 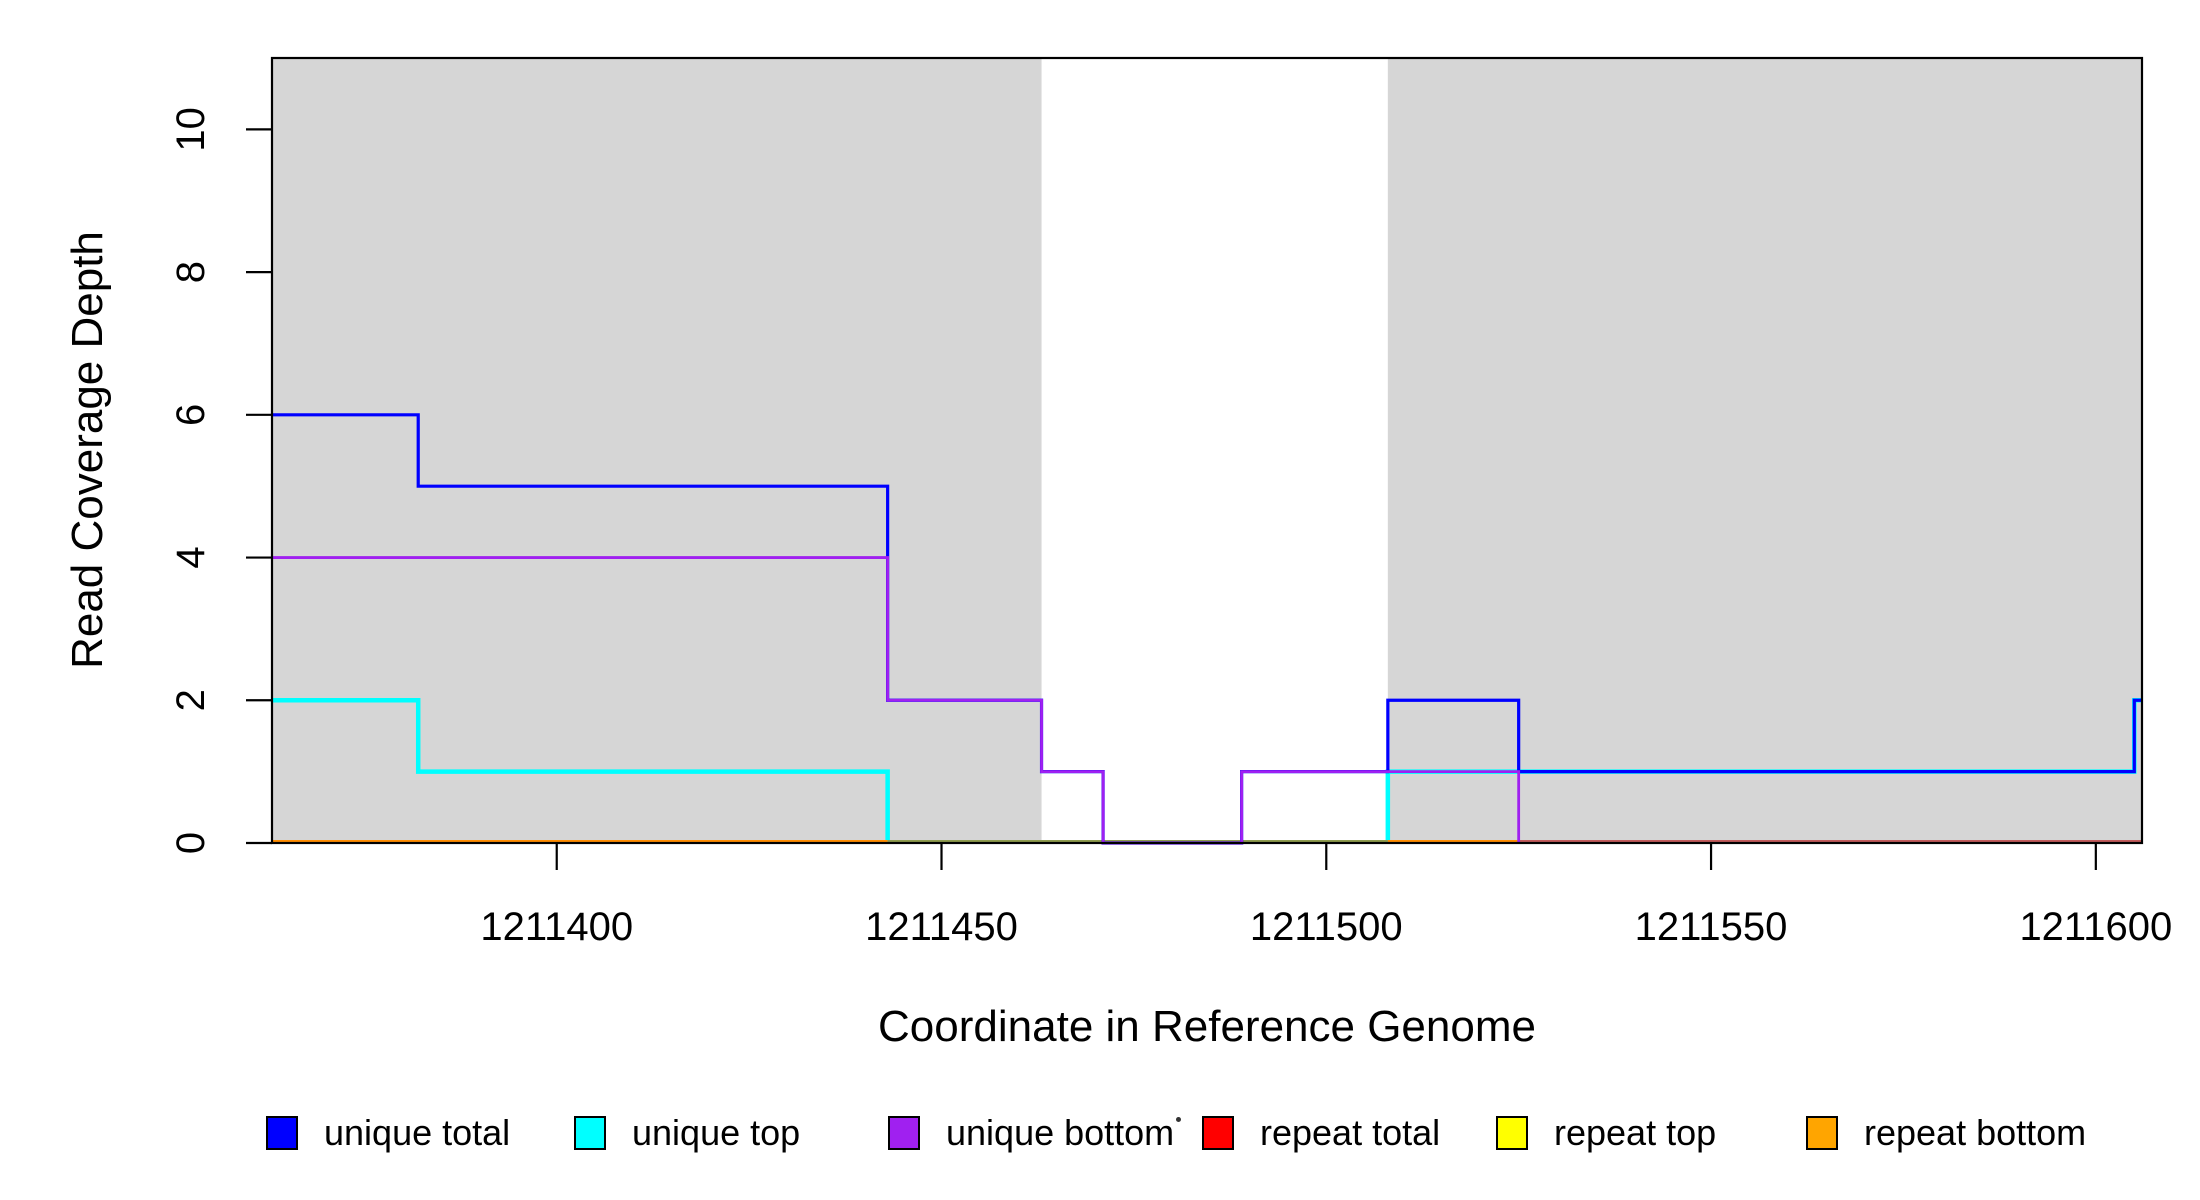 What do you see at coordinates (896, 700) in the screenshot?
I see `series-line-unique-bottom` at bounding box center [896, 700].